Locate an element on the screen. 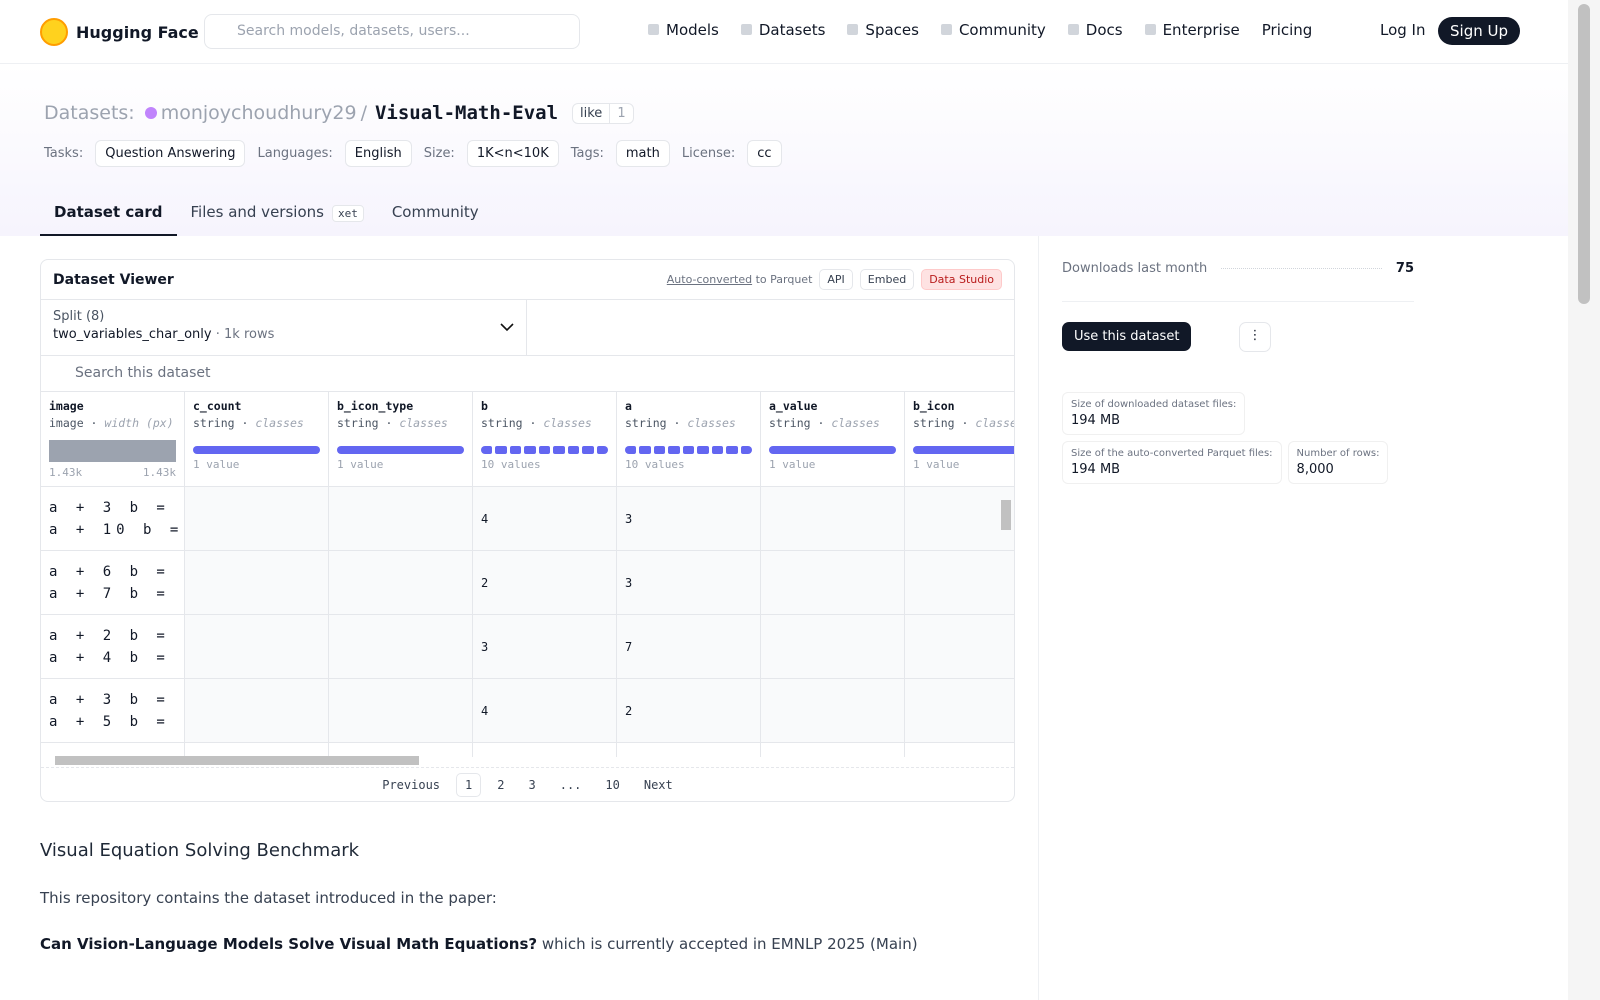 The width and height of the screenshot is (1600, 1000). nav-link: Docs is located at coordinates (1095, 30).